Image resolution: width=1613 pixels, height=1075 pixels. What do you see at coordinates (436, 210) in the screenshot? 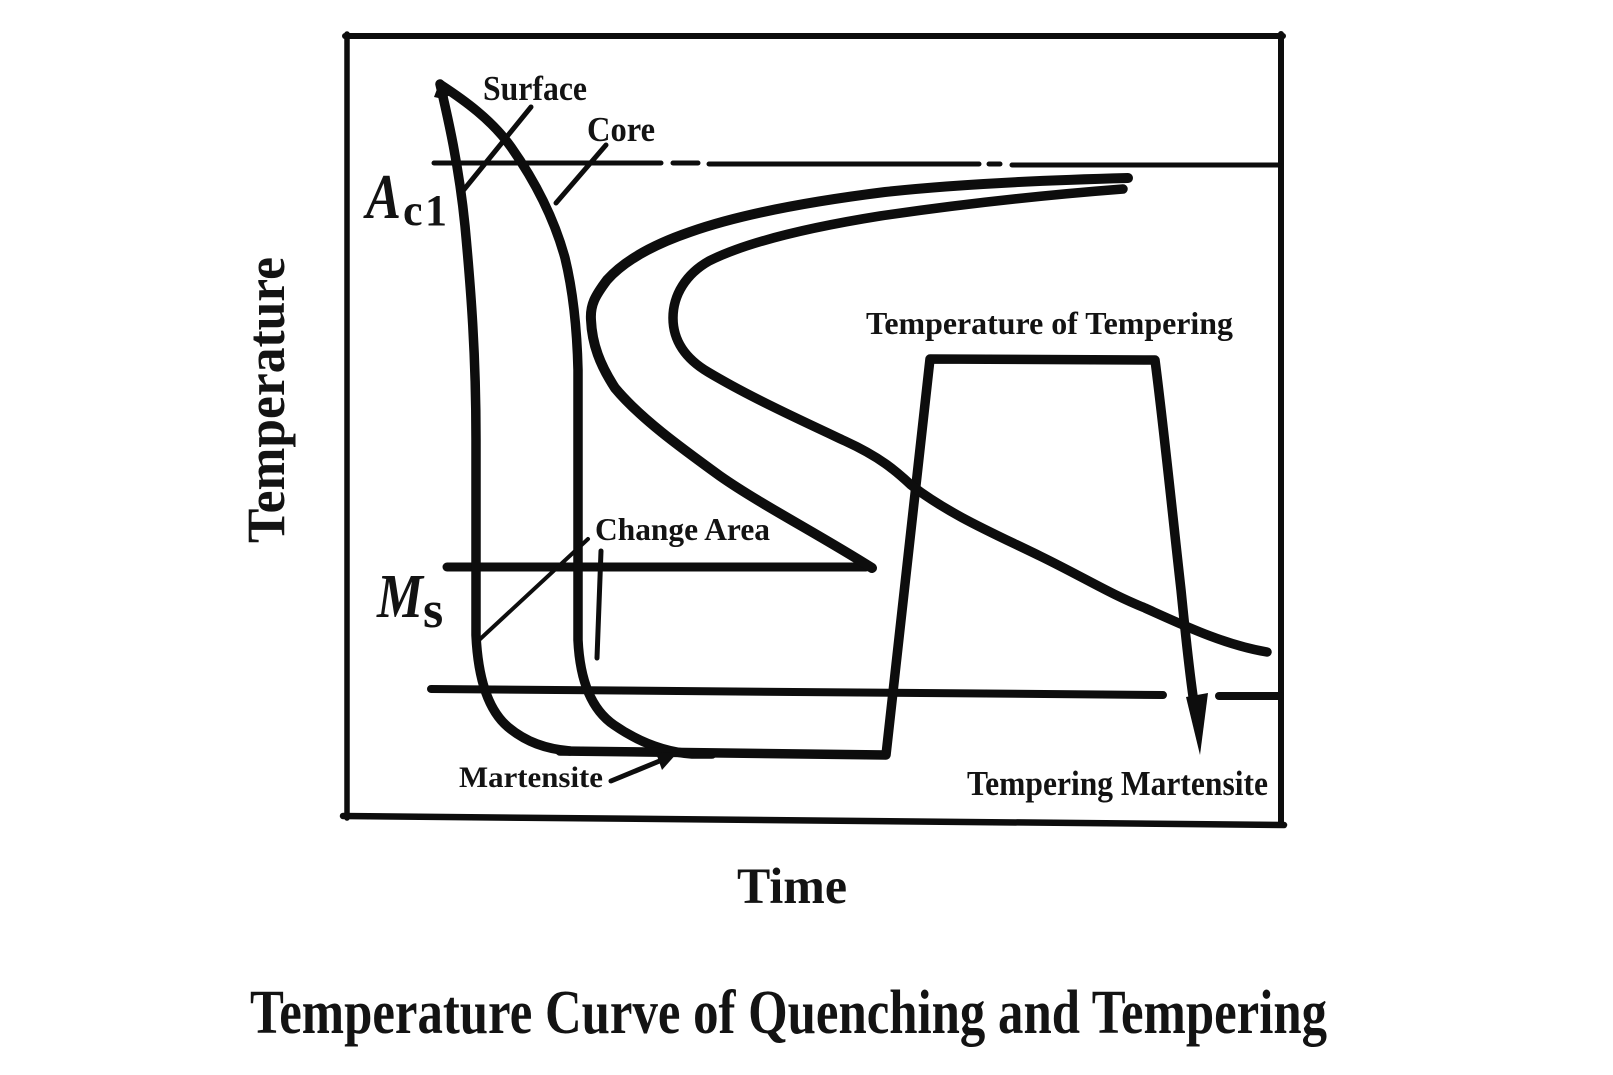
I see `svg-text: 1` at bounding box center [436, 210].